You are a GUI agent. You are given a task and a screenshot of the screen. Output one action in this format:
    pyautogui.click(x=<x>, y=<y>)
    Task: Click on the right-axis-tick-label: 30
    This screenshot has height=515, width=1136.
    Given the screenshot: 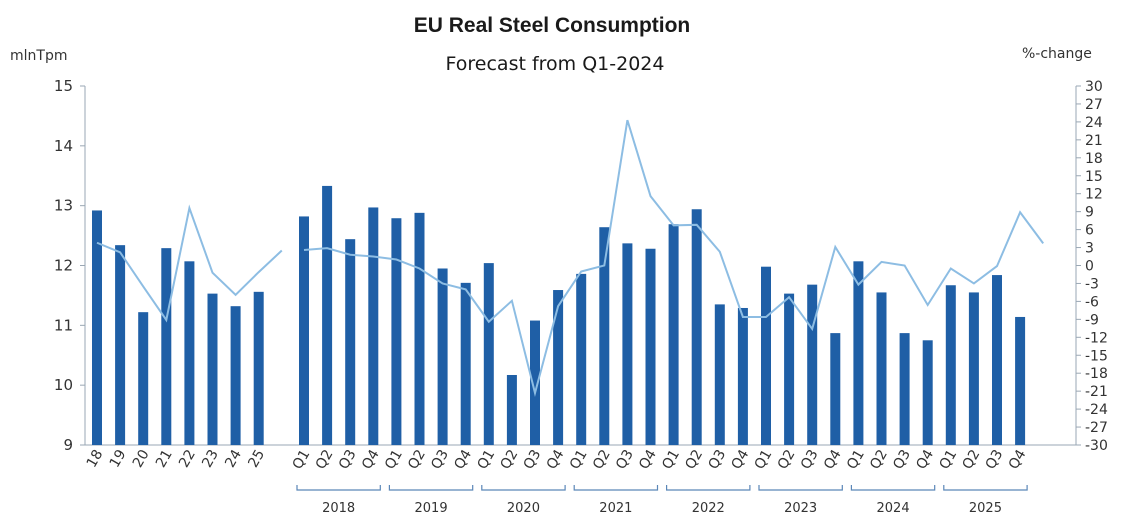 What is the action you would take?
    pyautogui.click(x=1094, y=87)
    